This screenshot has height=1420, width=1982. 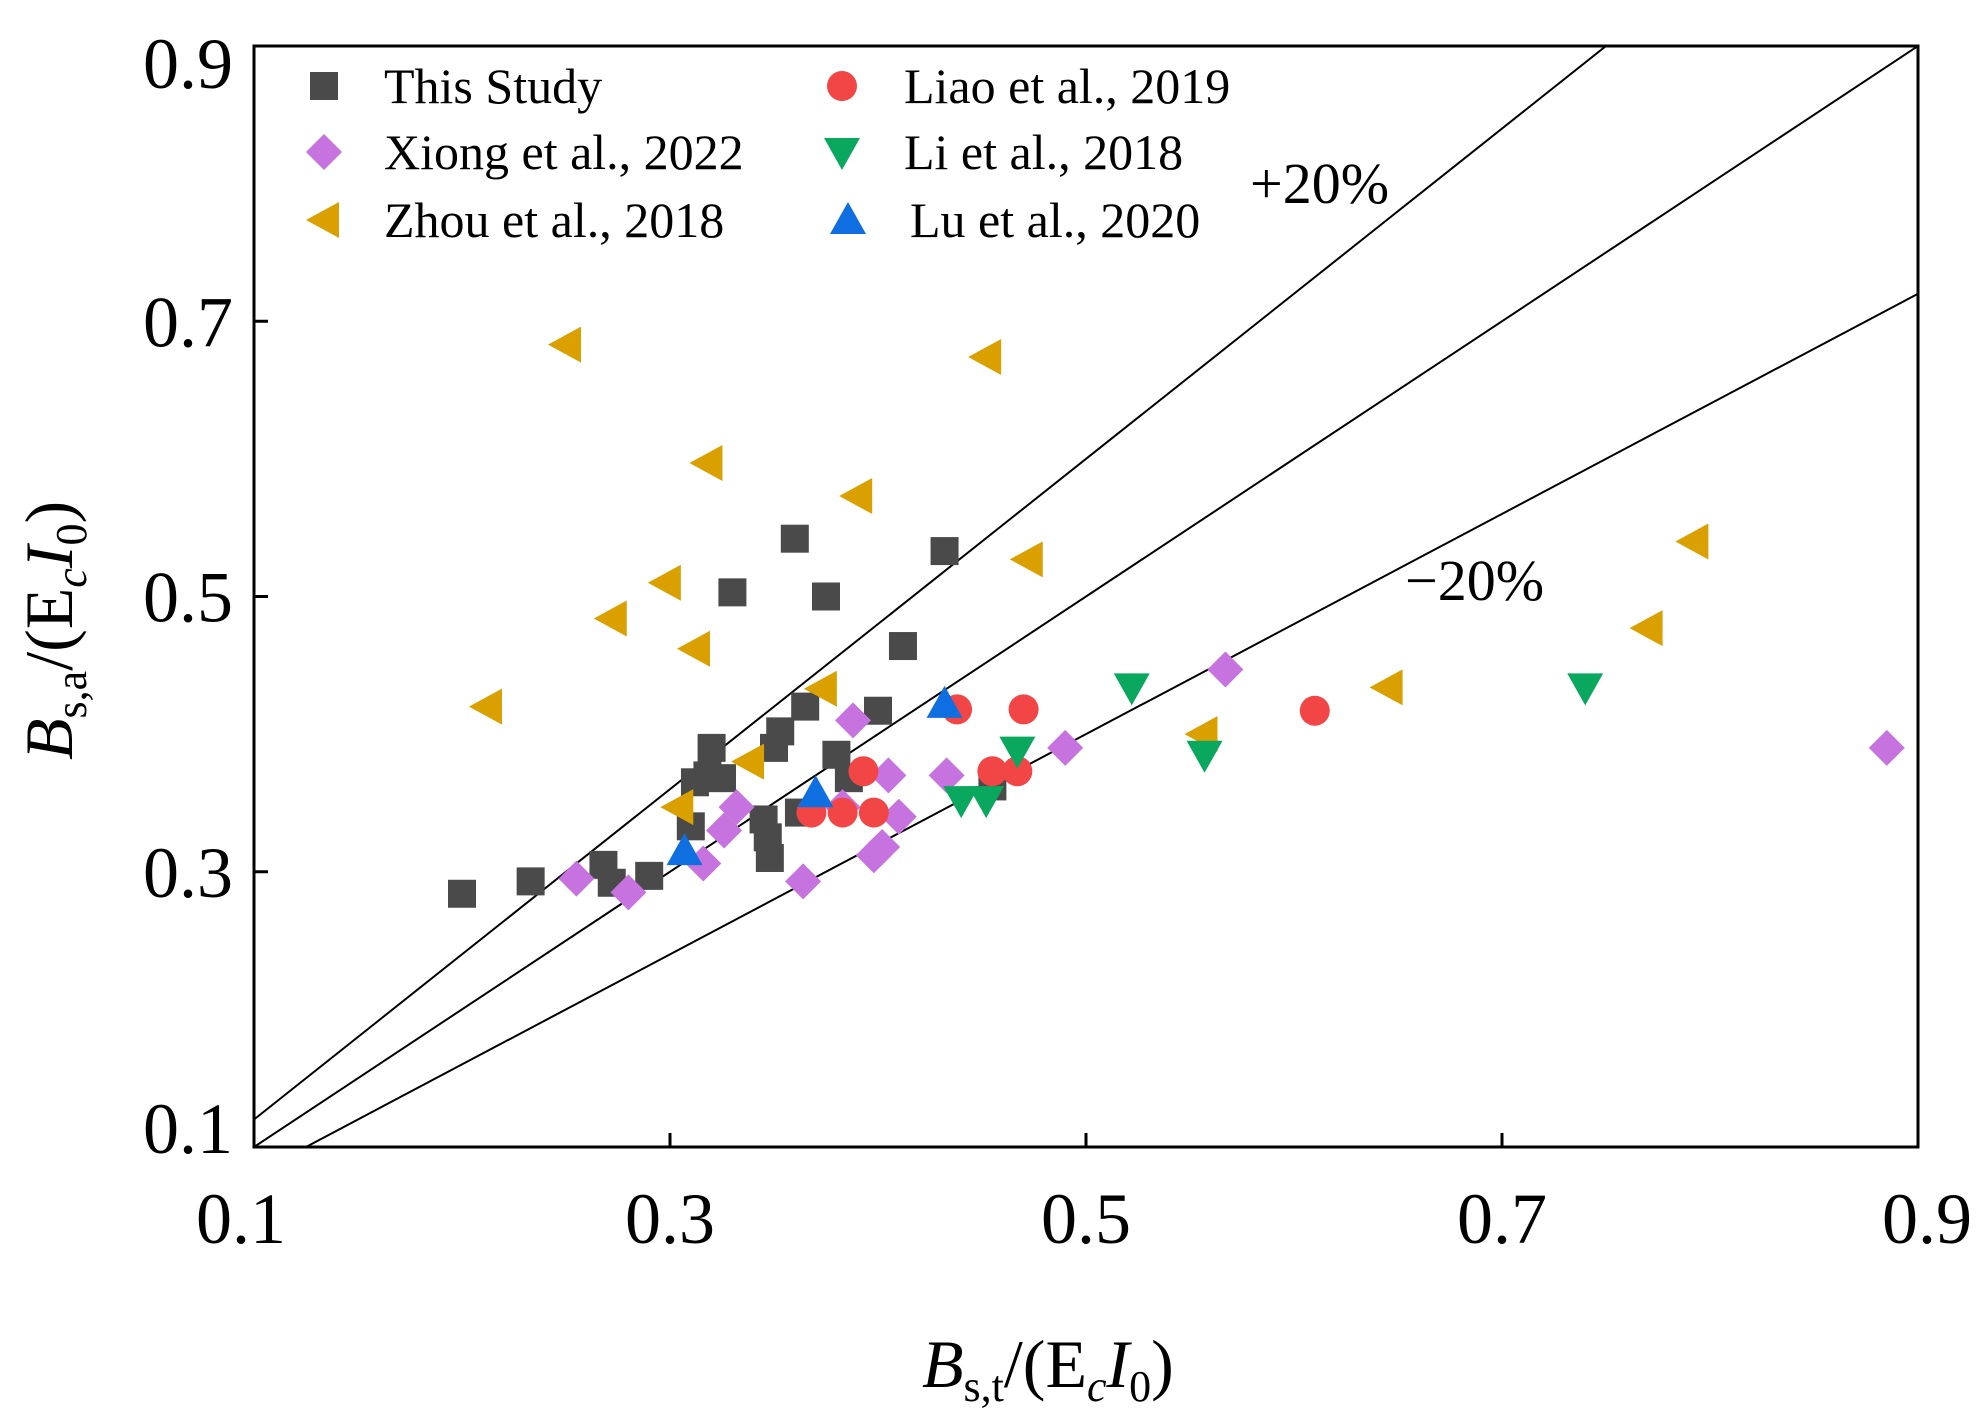 I want to click on x-tick-label: 0.7, so click(x=1502, y=1219).